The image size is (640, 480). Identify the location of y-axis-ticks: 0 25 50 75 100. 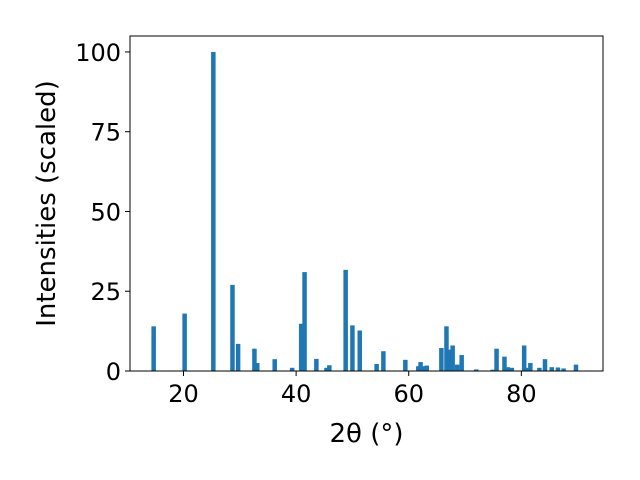
(102, 212).